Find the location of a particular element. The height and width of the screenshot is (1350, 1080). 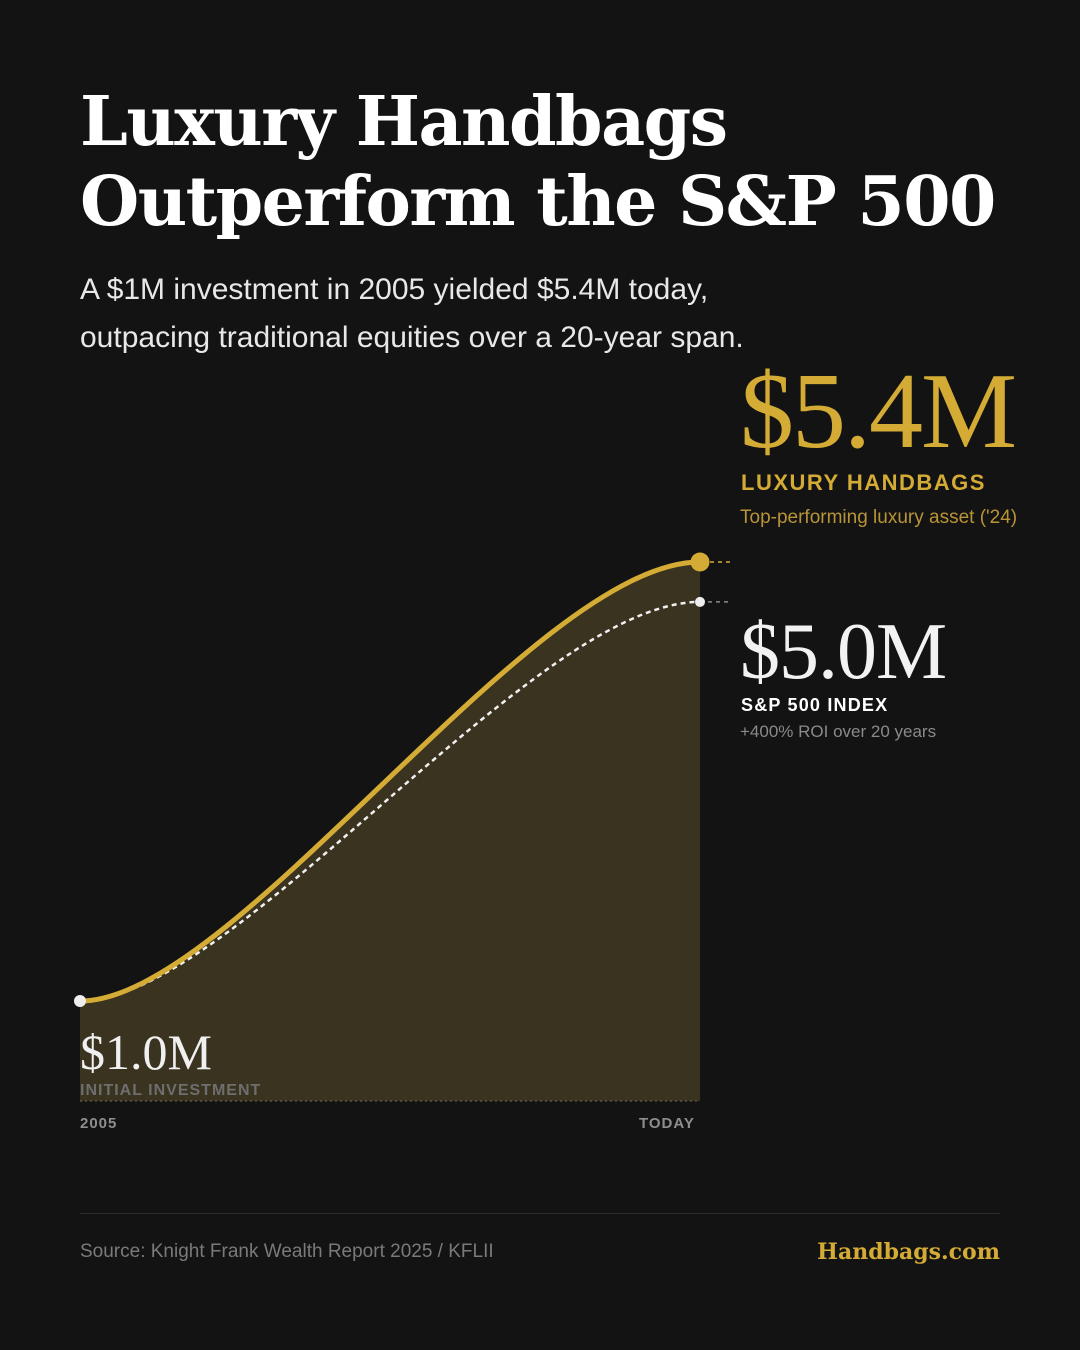

start-point is located at coordinates (80, 1001).